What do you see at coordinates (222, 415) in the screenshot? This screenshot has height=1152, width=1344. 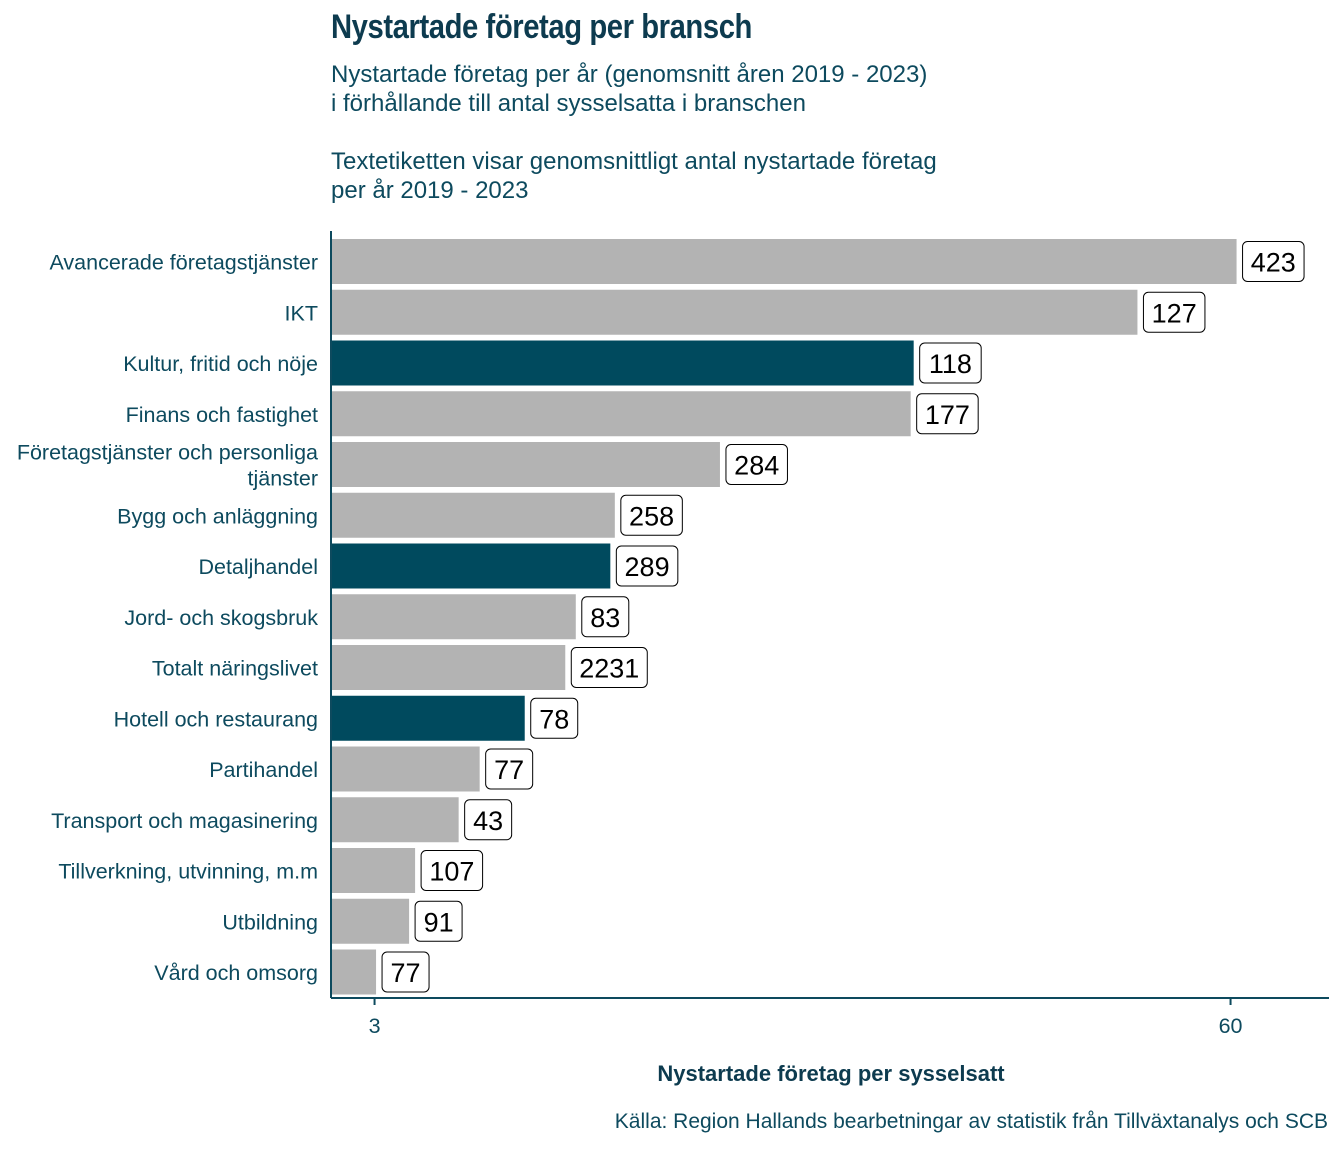 I see `category-label: Finans och fastighet` at bounding box center [222, 415].